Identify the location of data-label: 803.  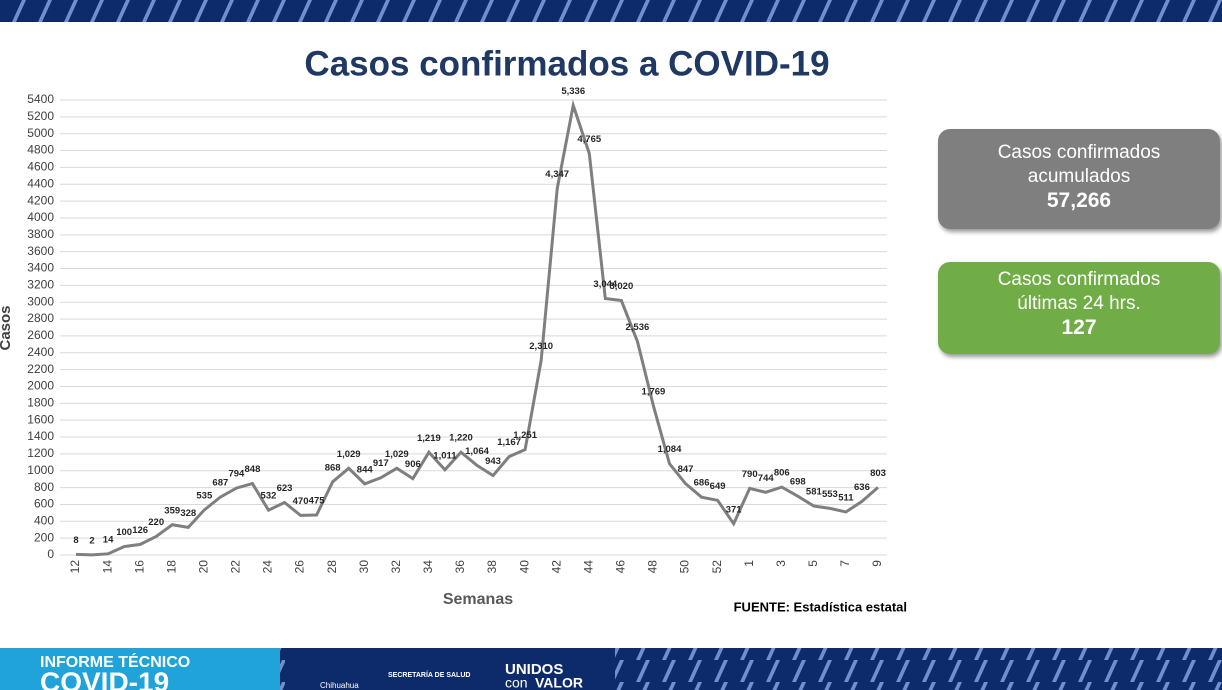
(878, 473).